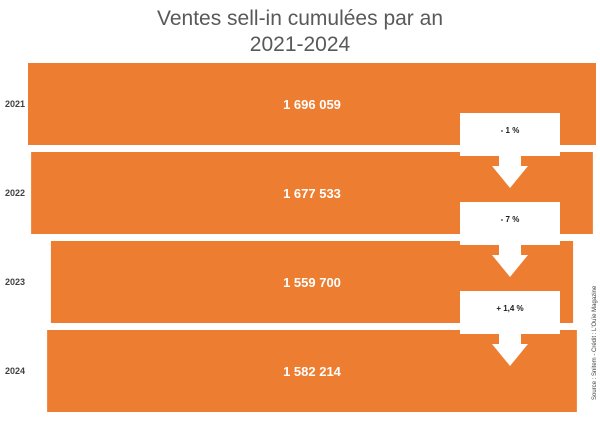 The width and height of the screenshot is (600, 421). Describe the element at coordinates (15, 193) in the screenshot. I see `year-label-2022: 2022` at that location.